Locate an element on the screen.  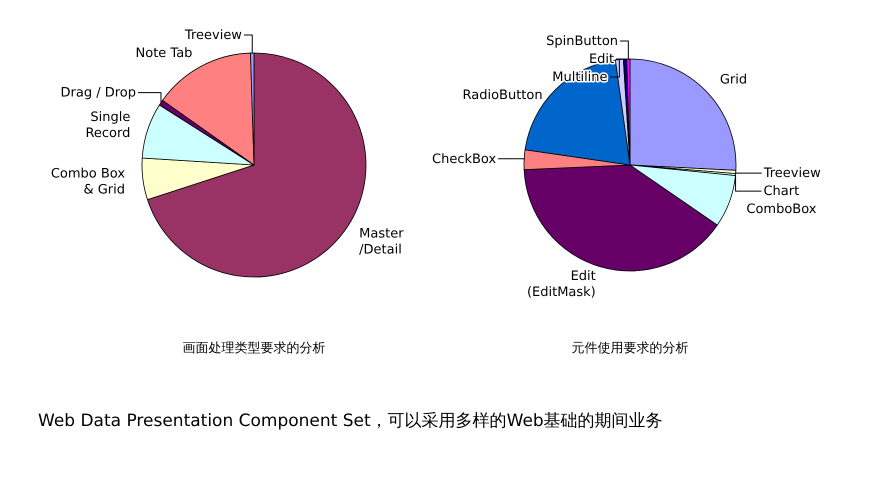
slice-label: Combo Box & Grid is located at coordinates (88, 181).